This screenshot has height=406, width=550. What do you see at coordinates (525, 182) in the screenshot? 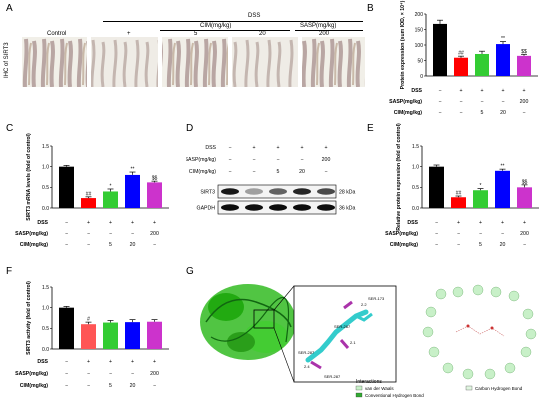
I see `significance-label: $$` at bounding box center [525, 182].